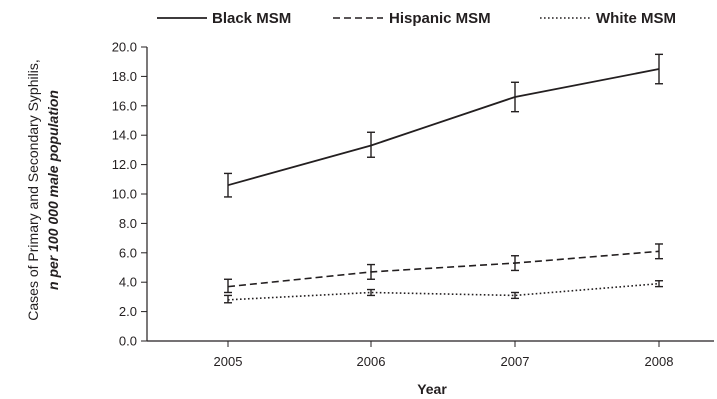 This screenshot has height=399, width=717. Describe the element at coordinates (128, 311) in the screenshot. I see `y-tick-label: 2.0` at that location.